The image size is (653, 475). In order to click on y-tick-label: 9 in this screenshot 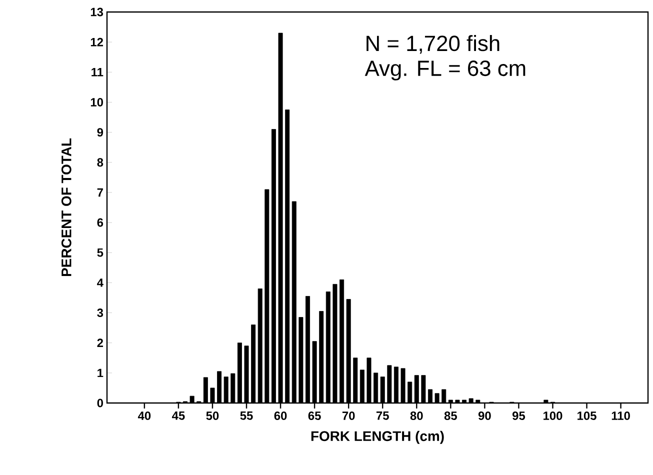, I will do `click(100, 132)`.